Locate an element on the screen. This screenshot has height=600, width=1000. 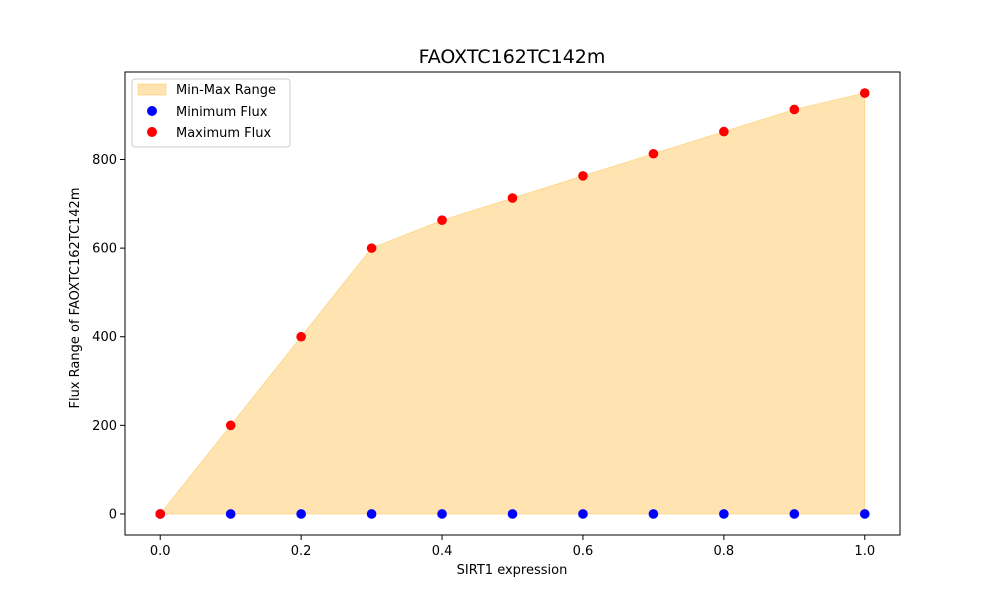
y-tick-label: 200 is located at coordinates (104, 426).